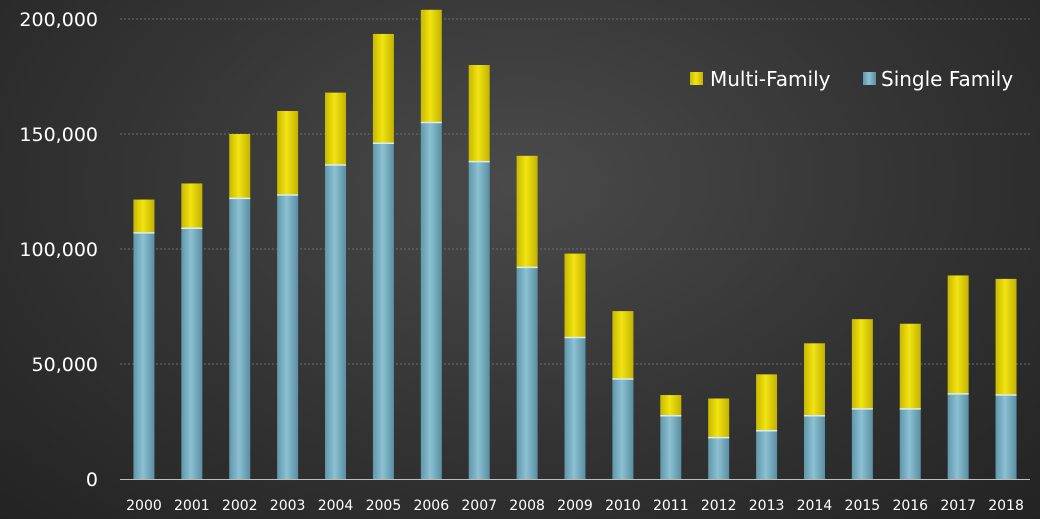  What do you see at coordinates (575, 295) in the screenshot?
I see `bar-multi-family-2009` at bounding box center [575, 295].